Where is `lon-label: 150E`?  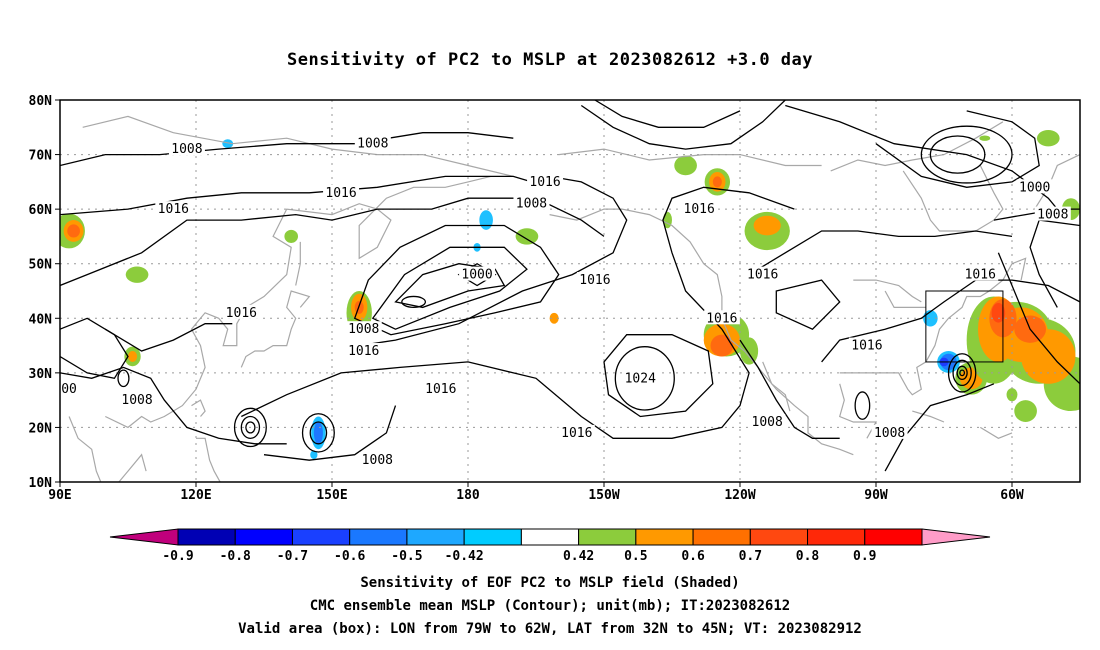 lon-label: 150E is located at coordinates (331, 495).